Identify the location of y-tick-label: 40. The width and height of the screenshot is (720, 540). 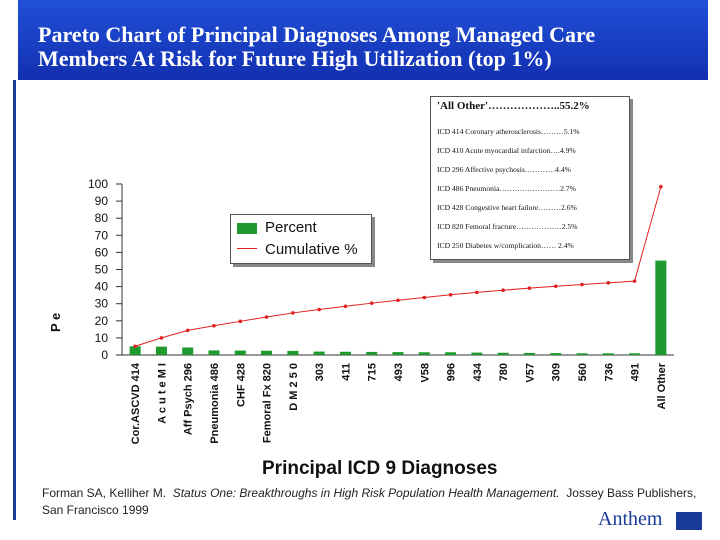
(102, 287).